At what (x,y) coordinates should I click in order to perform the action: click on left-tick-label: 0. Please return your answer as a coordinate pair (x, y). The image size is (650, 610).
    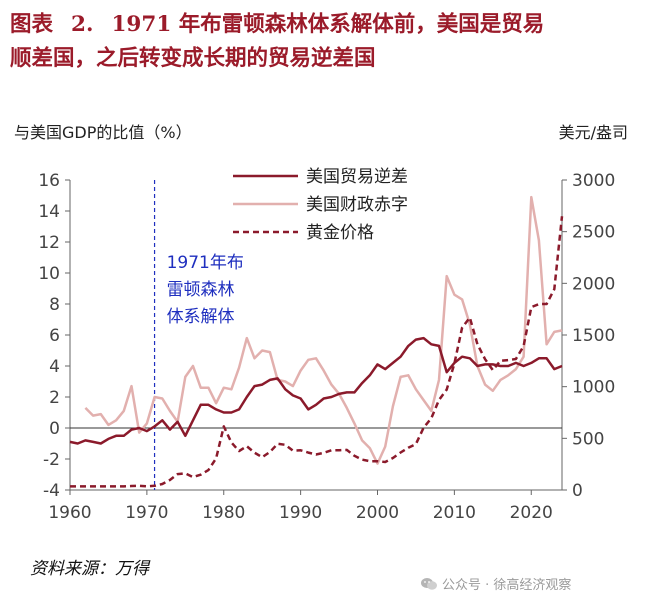
    Looking at the image, I should click on (54, 429).